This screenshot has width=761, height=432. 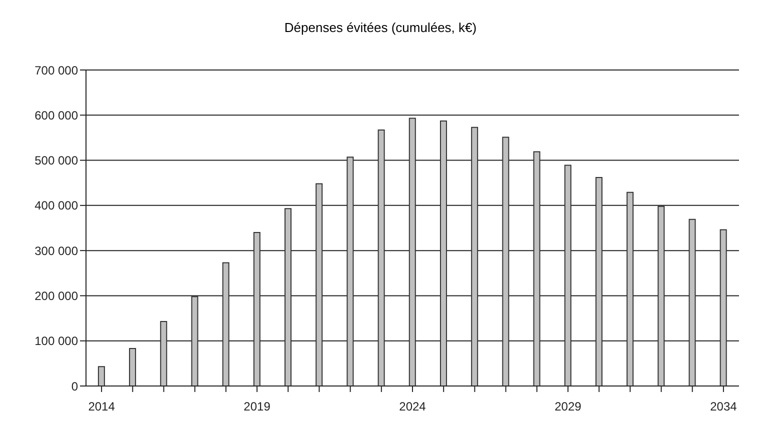 What do you see at coordinates (380, 28) in the screenshot?
I see `chart-title: Dépenses évitées (cumulées, k€)` at bounding box center [380, 28].